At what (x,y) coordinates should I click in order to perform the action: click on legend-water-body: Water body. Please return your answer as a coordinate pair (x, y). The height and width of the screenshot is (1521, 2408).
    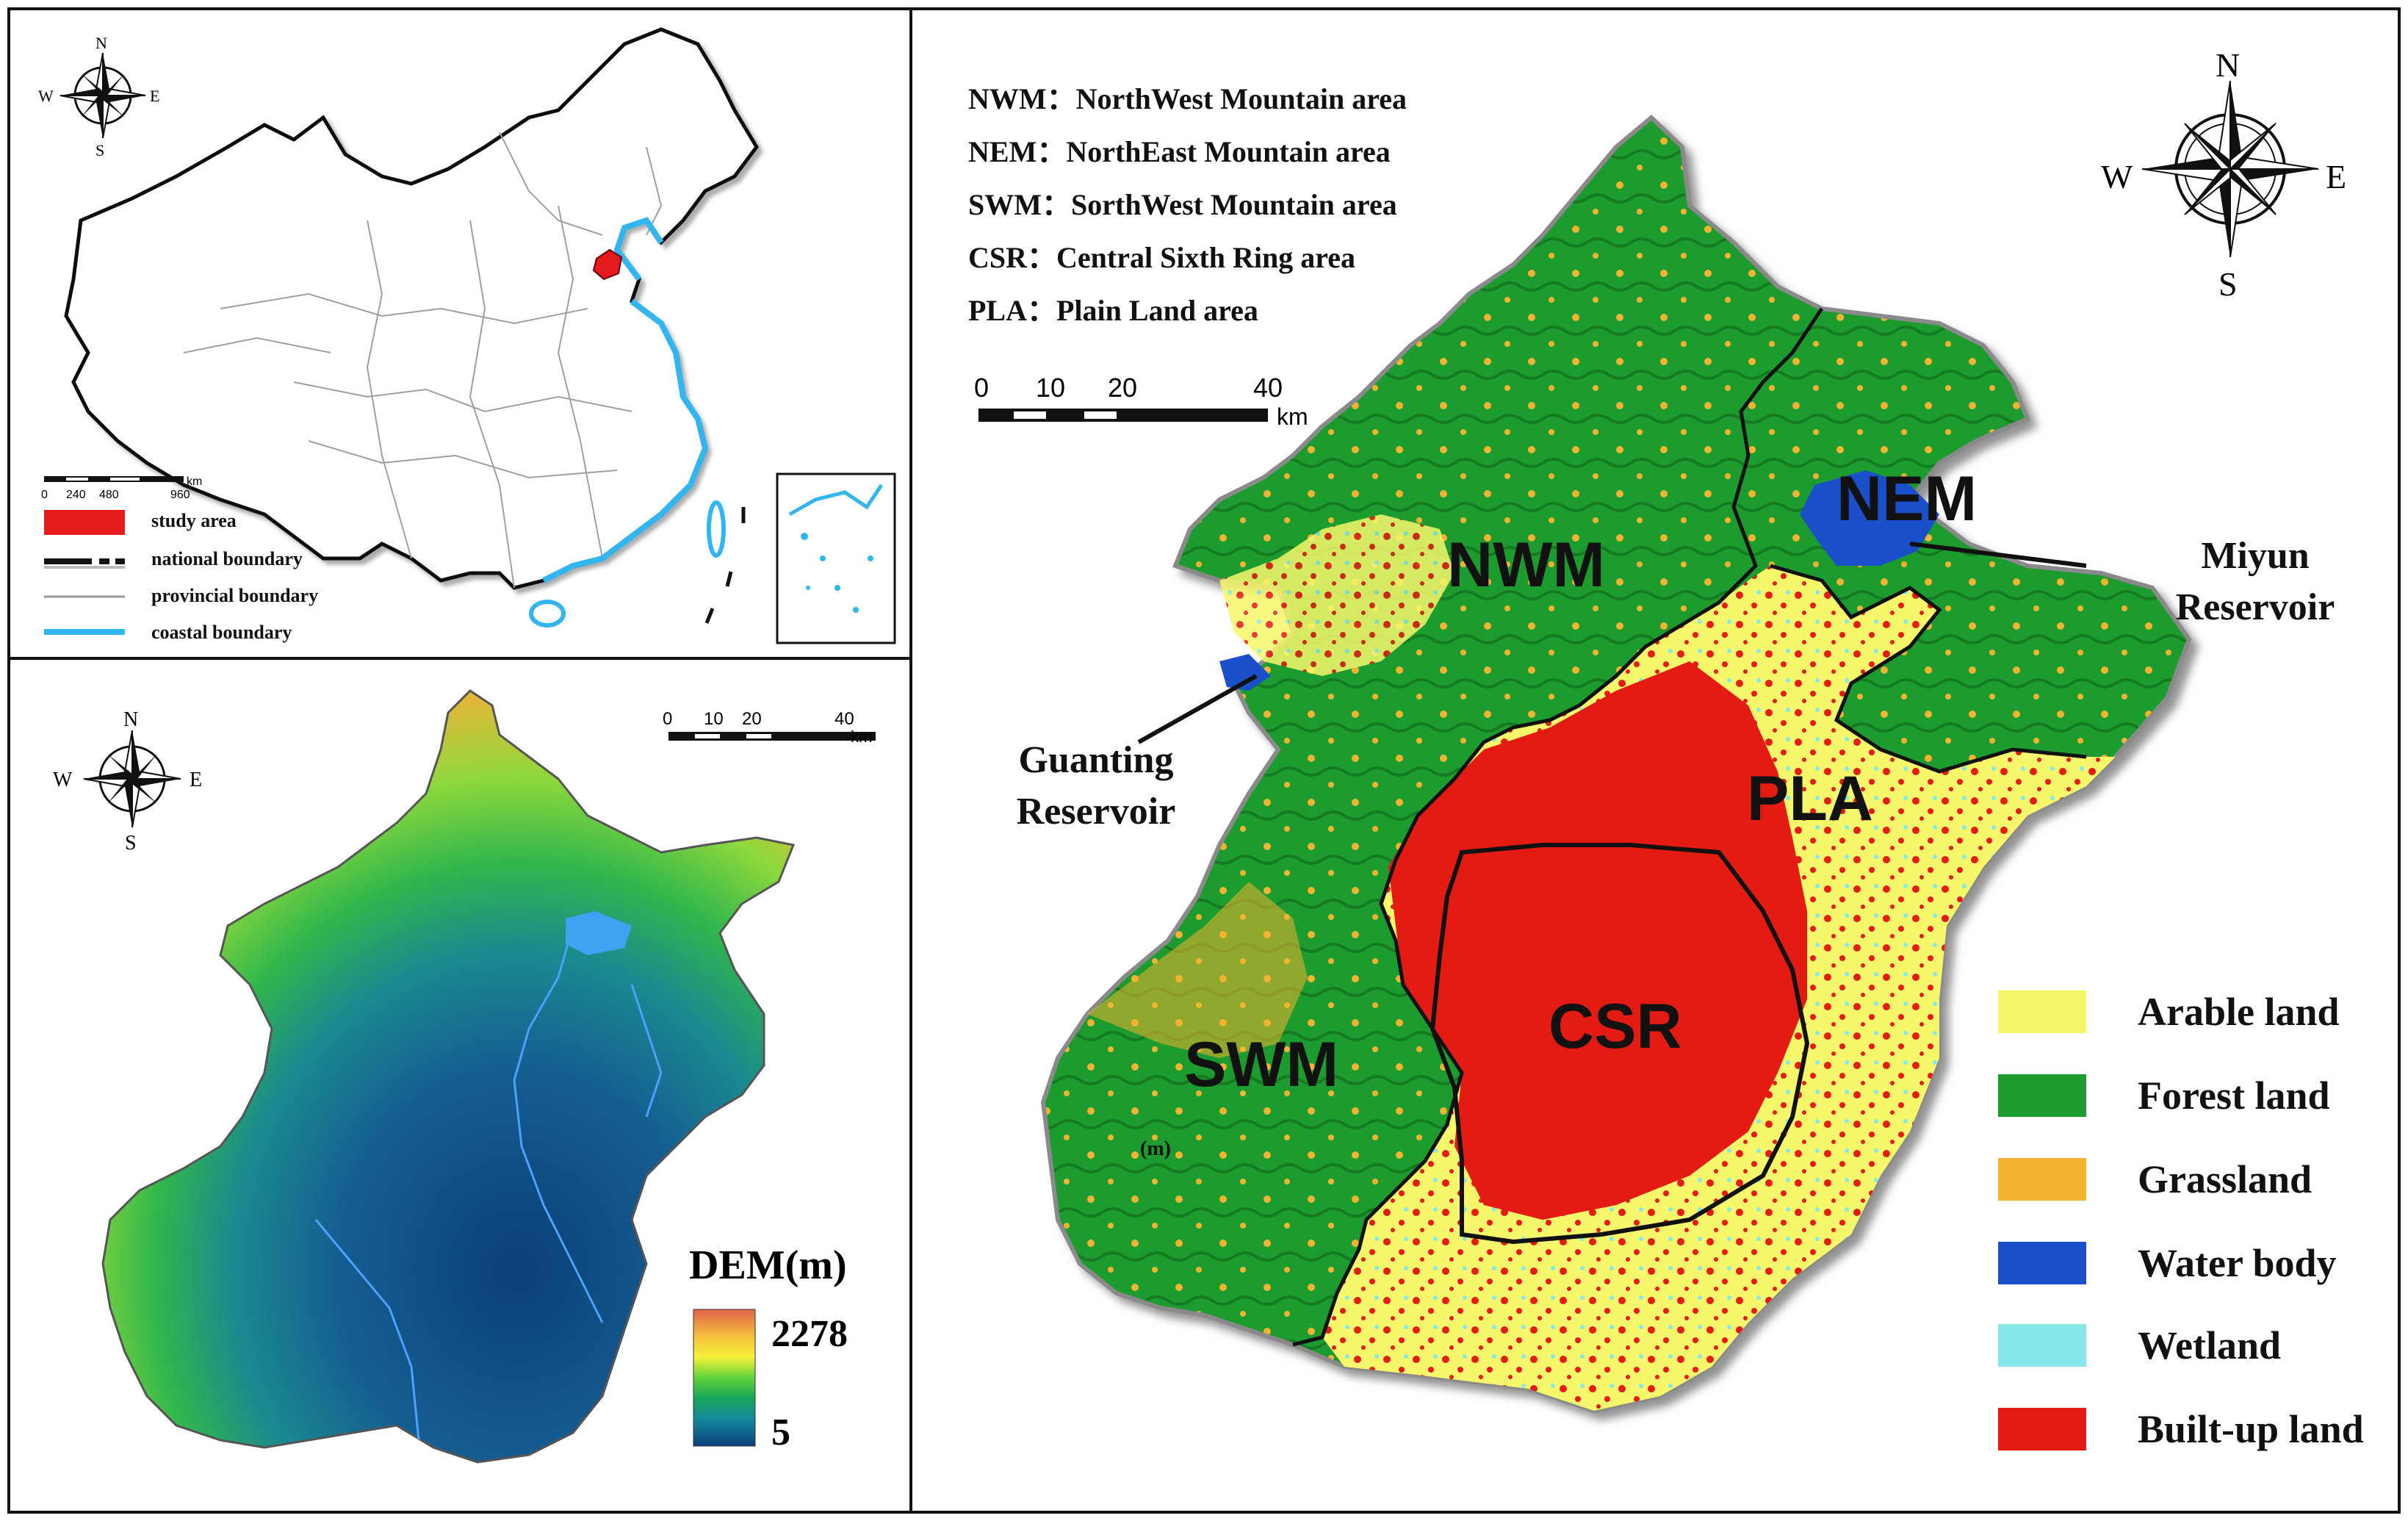
    Looking at the image, I should click on (2167, 1263).